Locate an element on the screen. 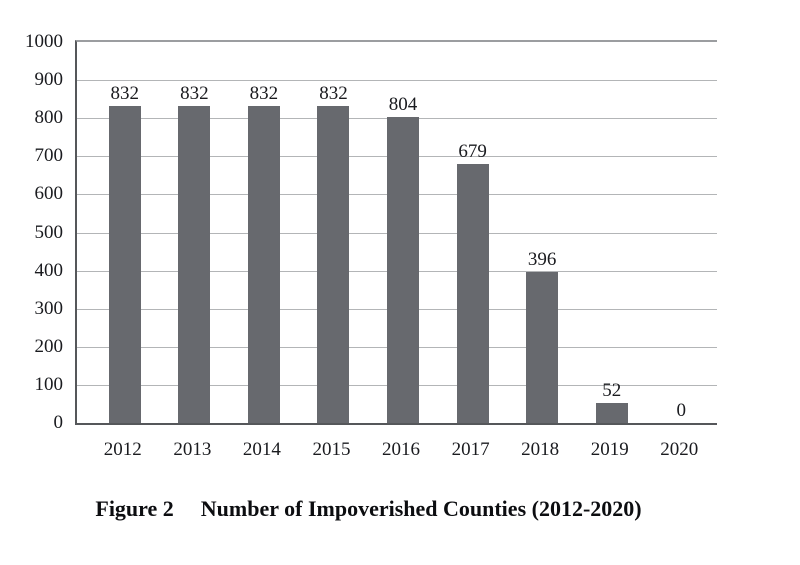 Image resolution: width=800 pixels, height=565 pixels. x-tick-label: 2014 is located at coordinates (261, 449).